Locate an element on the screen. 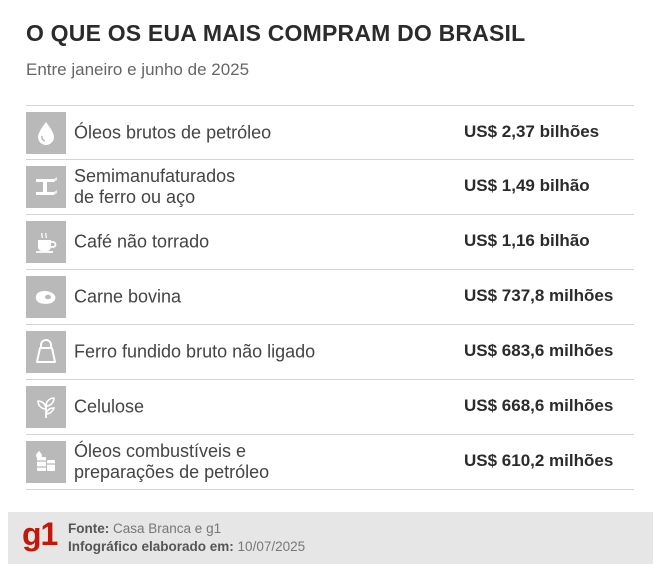 This screenshot has width=655, height=569. product-label-line: de ferro ou aço is located at coordinates (135, 197).